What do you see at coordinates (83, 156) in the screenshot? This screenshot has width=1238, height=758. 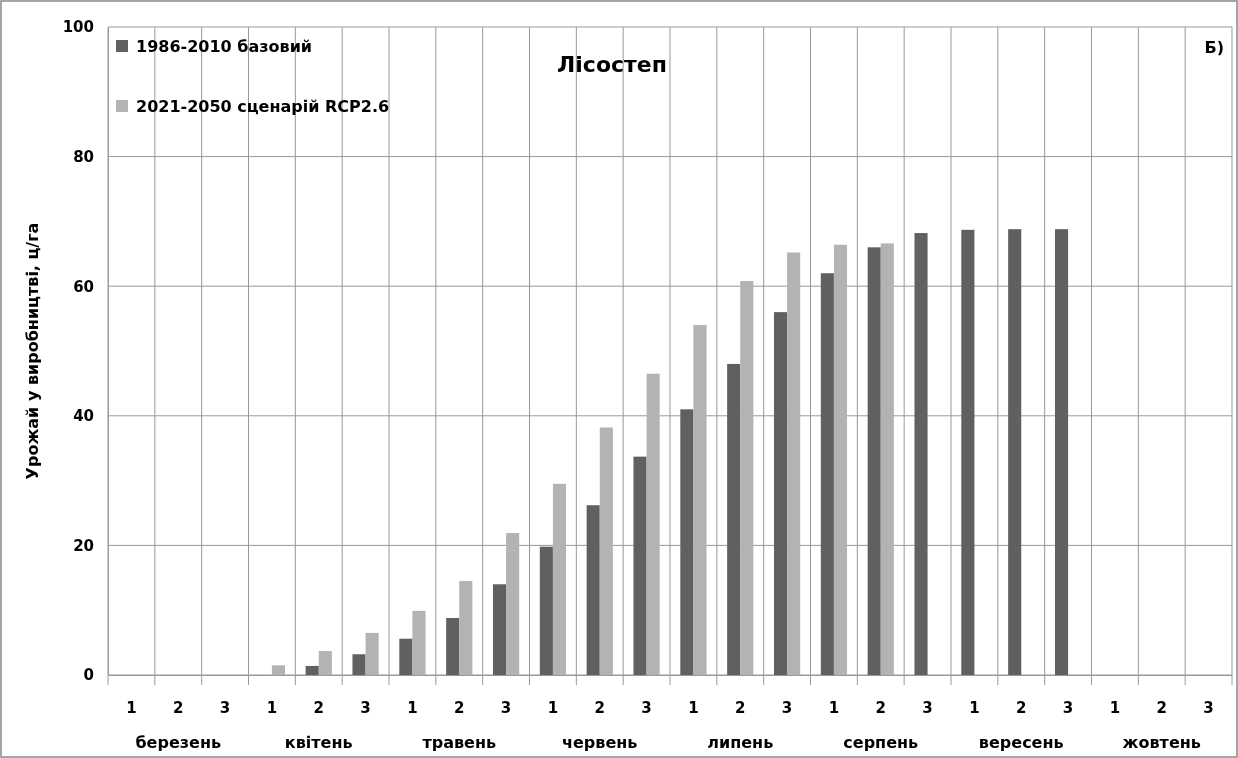 I see `y-tick-label: 80` at bounding box center [83, 156].